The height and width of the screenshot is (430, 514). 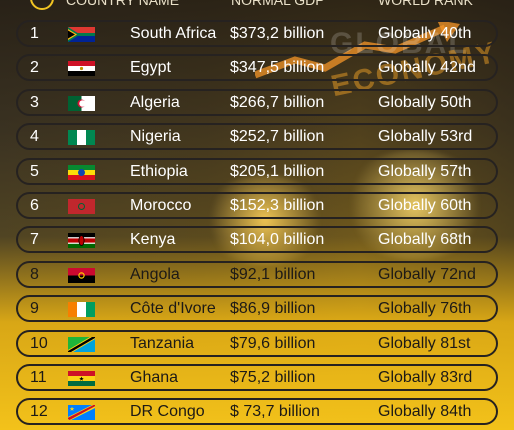 I want to click on country-name: Côte d'Ivore, so click(x=173, y=309).